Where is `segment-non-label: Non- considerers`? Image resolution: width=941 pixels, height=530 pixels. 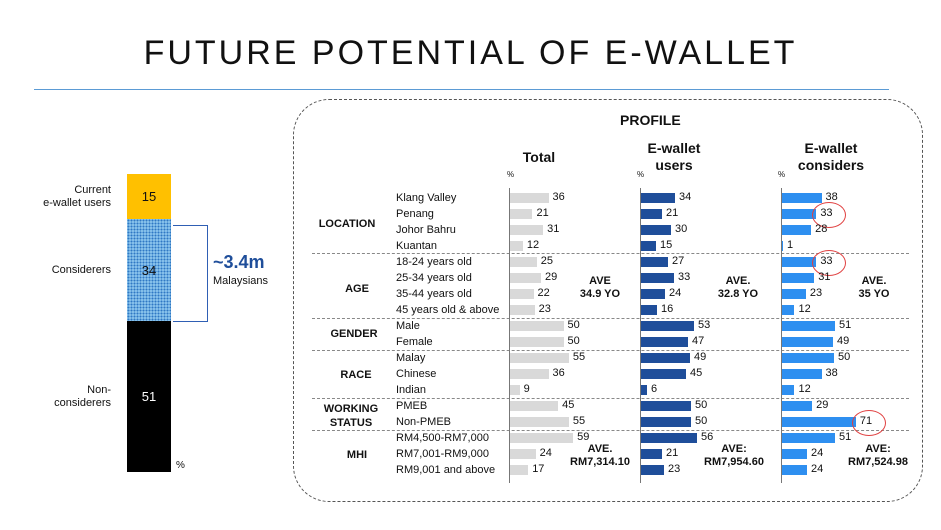 segment-non-label: Non- considerers is located at coordinates (82, 396).